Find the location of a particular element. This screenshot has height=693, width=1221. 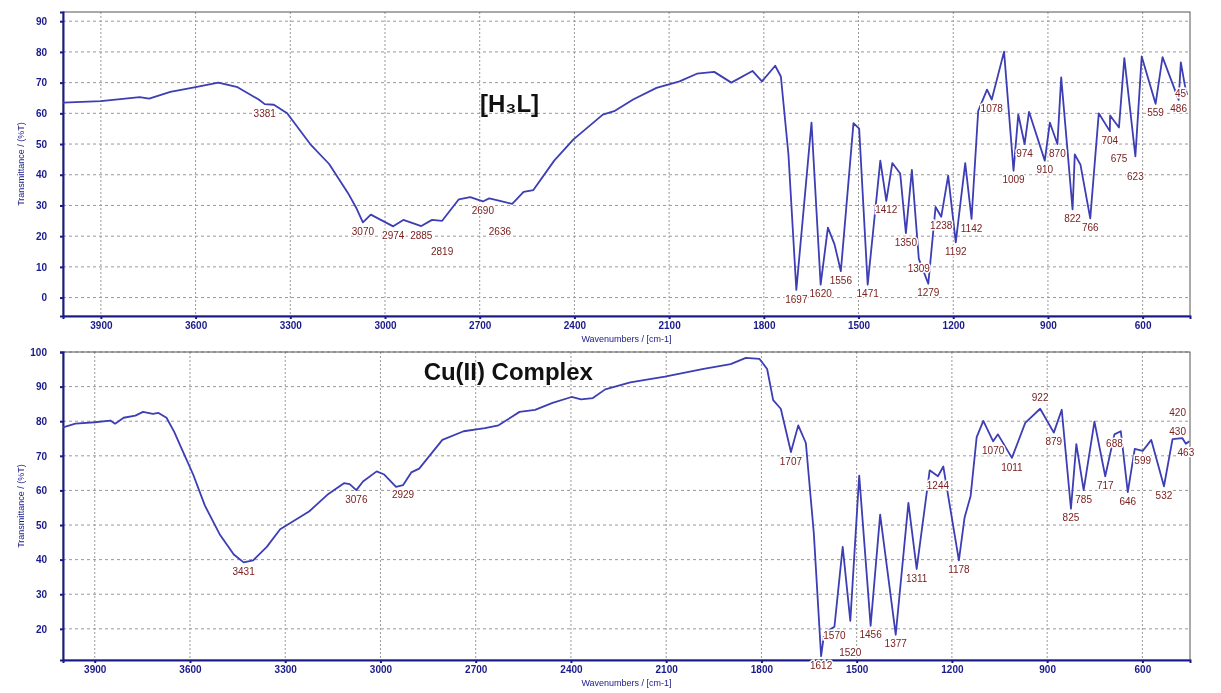

annotation: 532 is located at coordinates (1164, 495).